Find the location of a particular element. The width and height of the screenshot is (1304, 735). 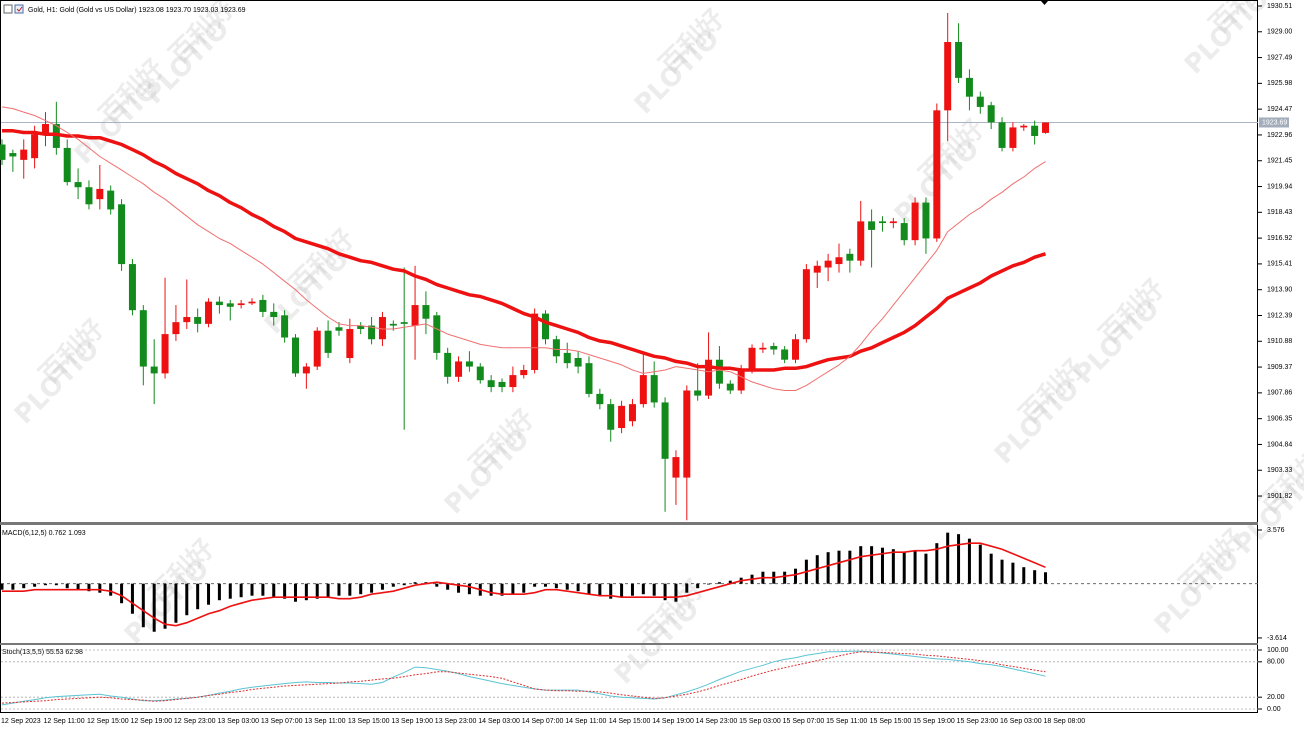

x-tick-label: 13 Sep 11:00 is located at coordinates (324, 721).